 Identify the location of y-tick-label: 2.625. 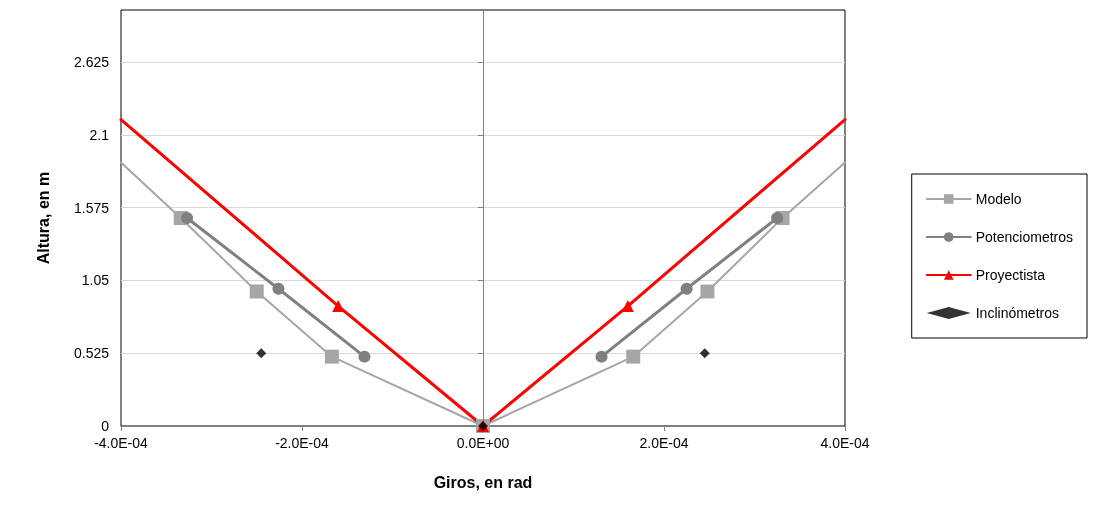
(91, 62).